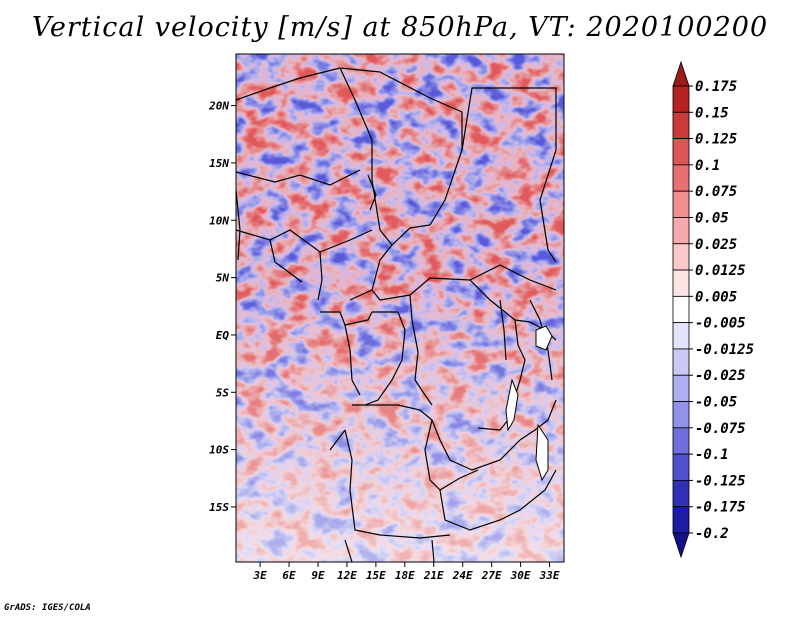 This screenshot has width=800, height=618. What do you see at coordinates (433, 575) in the screenshot?
I see `lon-tick-label: 21E` at bounding box center [433, 575].